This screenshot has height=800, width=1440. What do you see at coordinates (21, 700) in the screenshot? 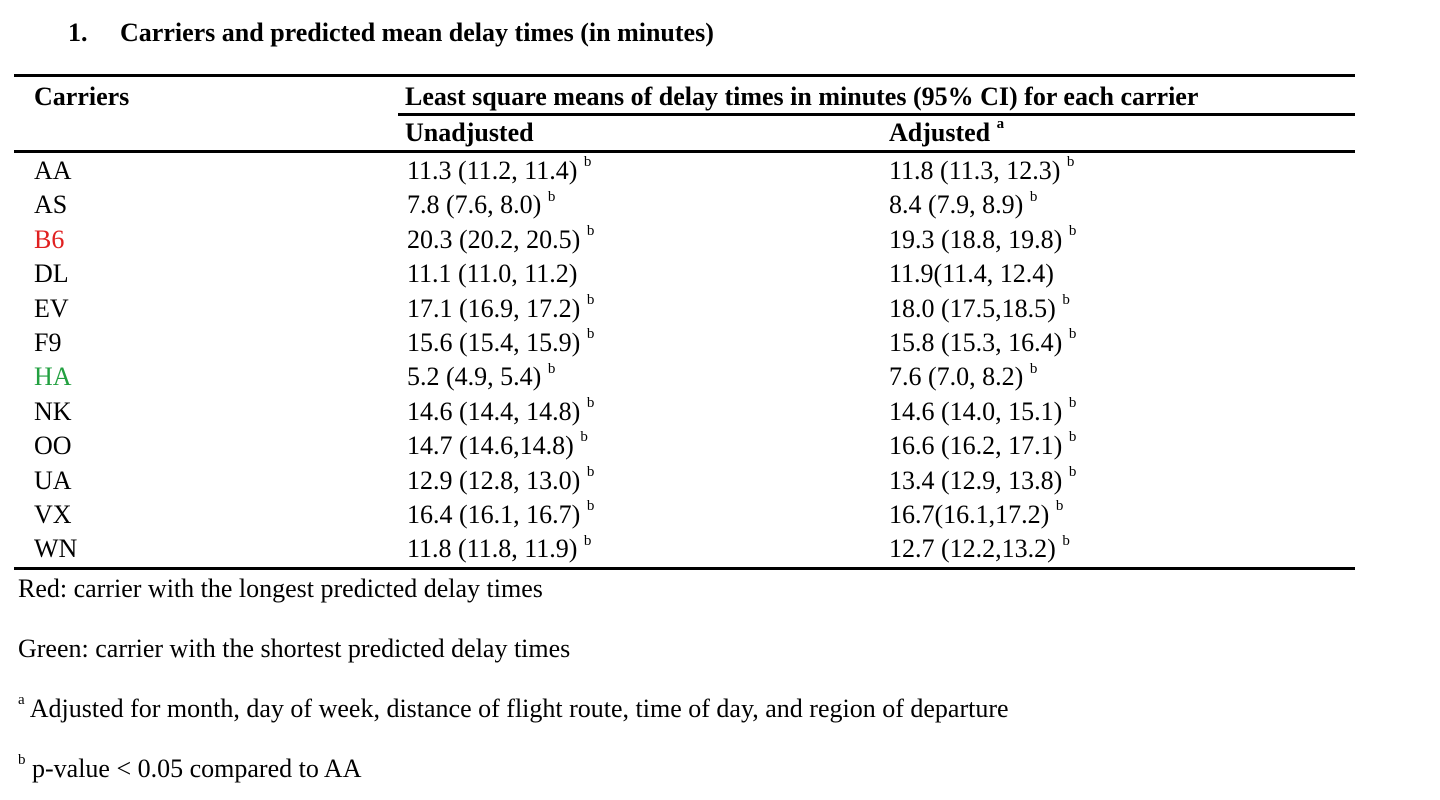
I see `note-a-mark: a` at bounding box center [21, 700].